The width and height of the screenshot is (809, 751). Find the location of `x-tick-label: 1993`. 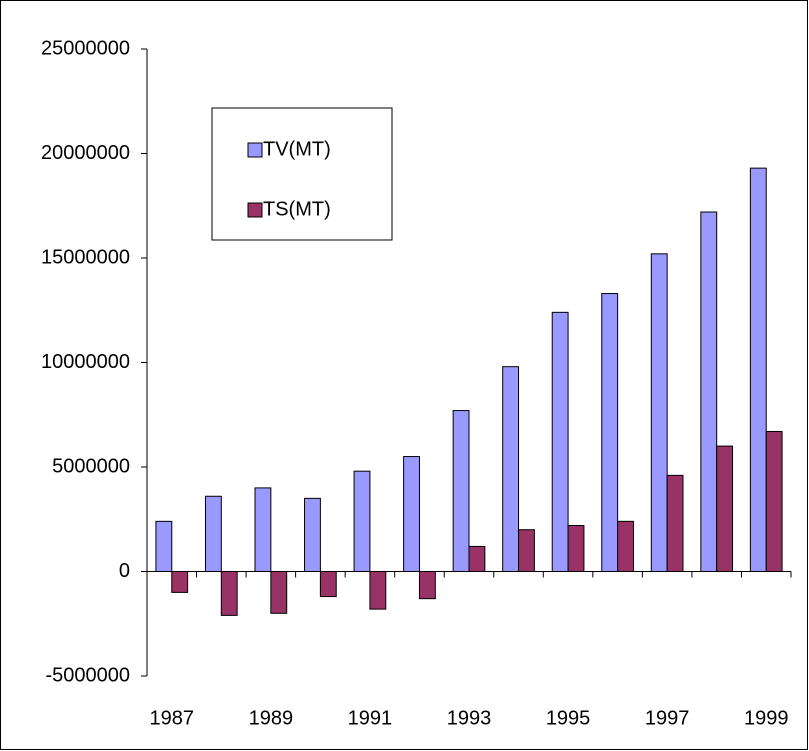

x-tick-label: 1993 is located at coordinates (469, 718).